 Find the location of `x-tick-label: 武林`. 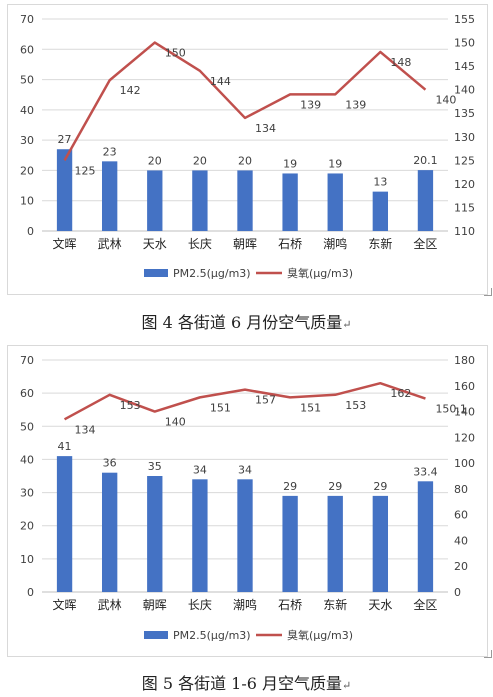

x-tick-label: 武林 is located at coordinates (110, 244).